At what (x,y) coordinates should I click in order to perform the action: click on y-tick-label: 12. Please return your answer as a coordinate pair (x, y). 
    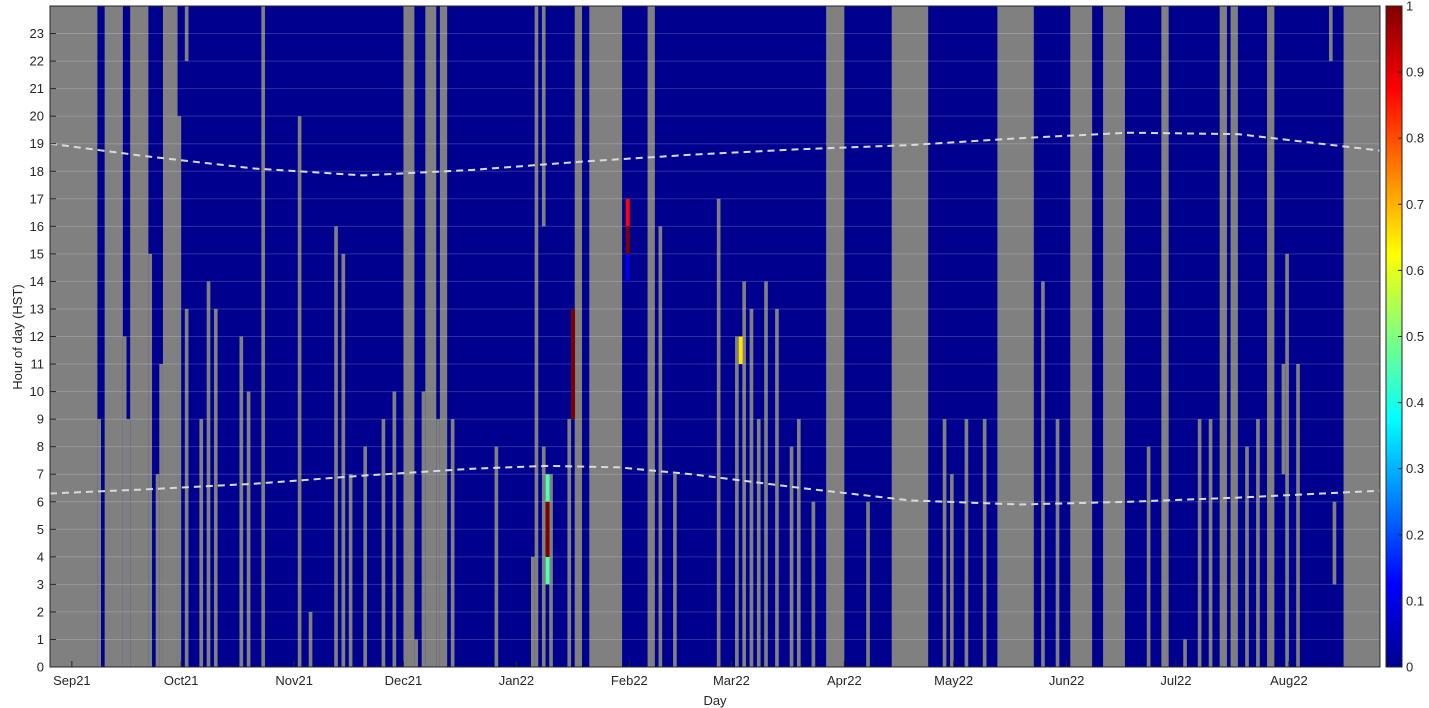
    Looking at the image, I should click on (37, 336).